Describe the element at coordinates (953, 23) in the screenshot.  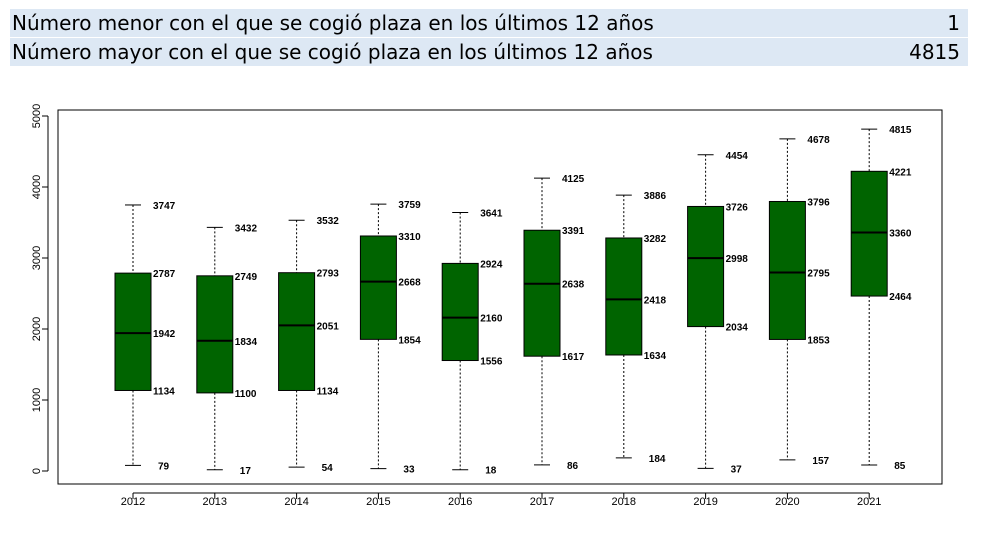
I see `header-min-value: 1` at that location.